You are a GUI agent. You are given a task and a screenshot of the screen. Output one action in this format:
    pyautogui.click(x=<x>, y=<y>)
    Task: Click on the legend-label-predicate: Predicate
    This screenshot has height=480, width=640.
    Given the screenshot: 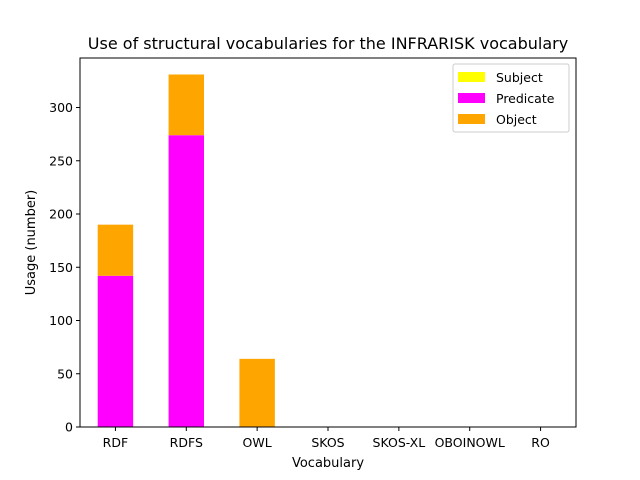 What is the action you would take?
    pyautogui.click(x=525, y=98)
    